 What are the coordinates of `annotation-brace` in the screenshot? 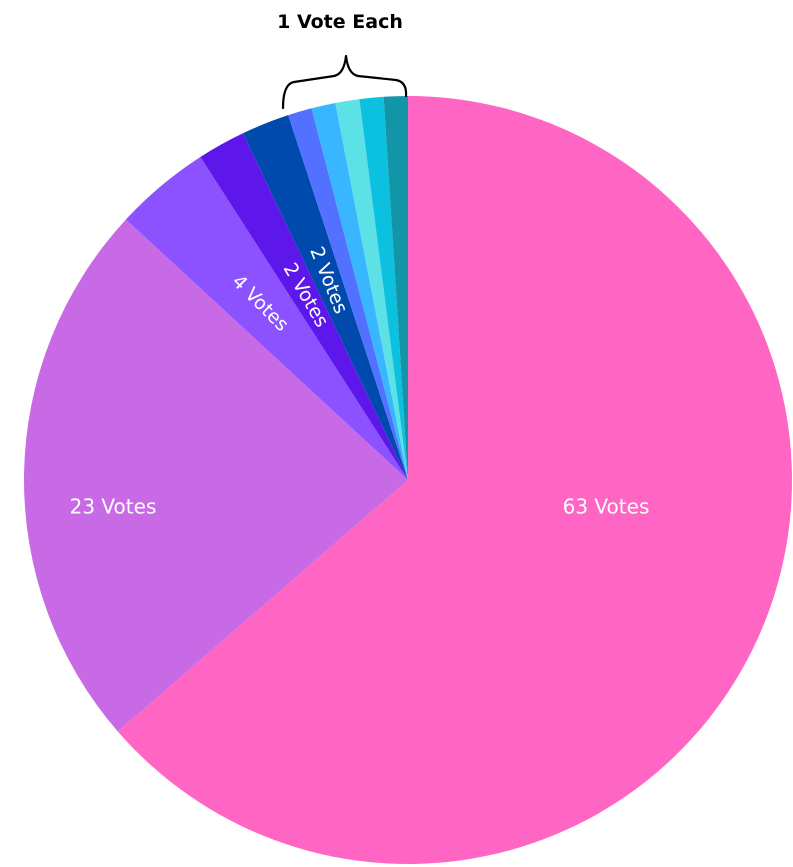 It's located at (344, 82).